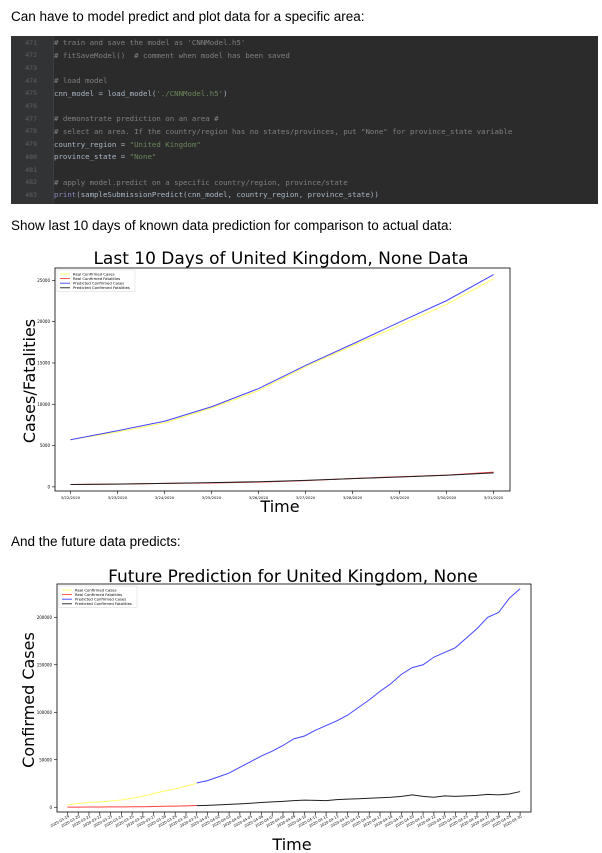  What do you see at coordinates (494, 497) in the screenshot?
I see `x-tick-label: 3/31/2020` at bounding box center [494, 497].